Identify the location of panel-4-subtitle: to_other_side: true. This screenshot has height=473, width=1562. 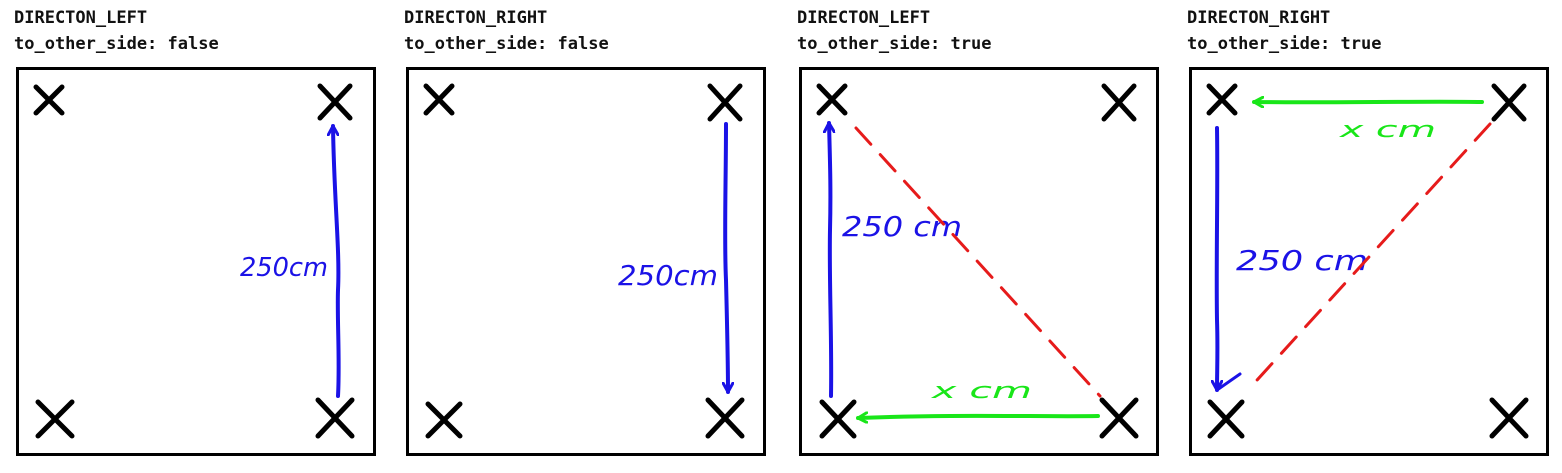
(1284, 44).